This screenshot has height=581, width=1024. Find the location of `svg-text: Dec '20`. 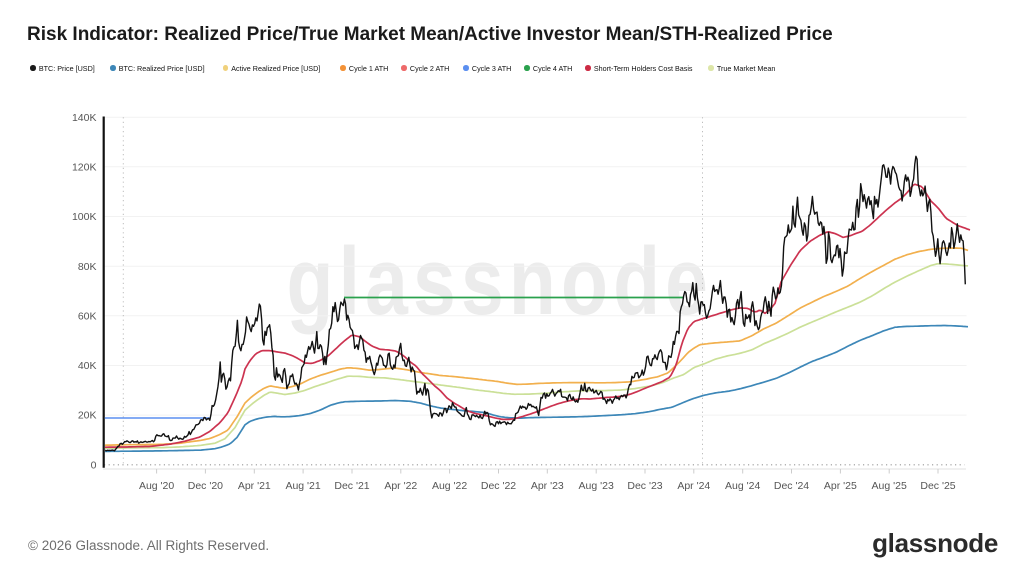

svg-text: Dec '20 is located at coordinates (205, 486).